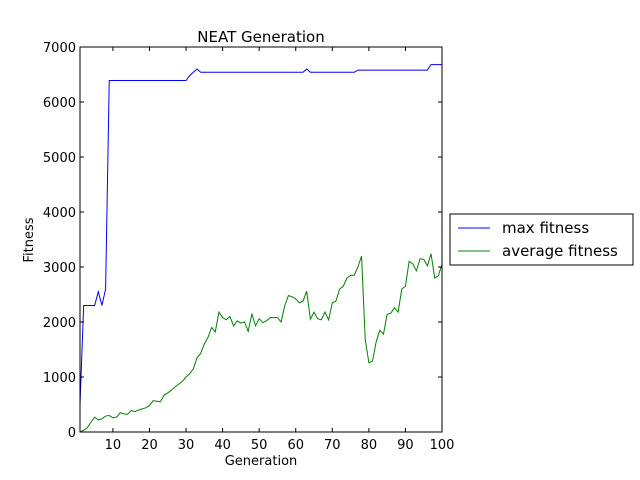 This screenshot has width=640, height=480. Describe the element at coordinates (72, 433) in the screenshot. I see `y-tick-label: 0` at that location.